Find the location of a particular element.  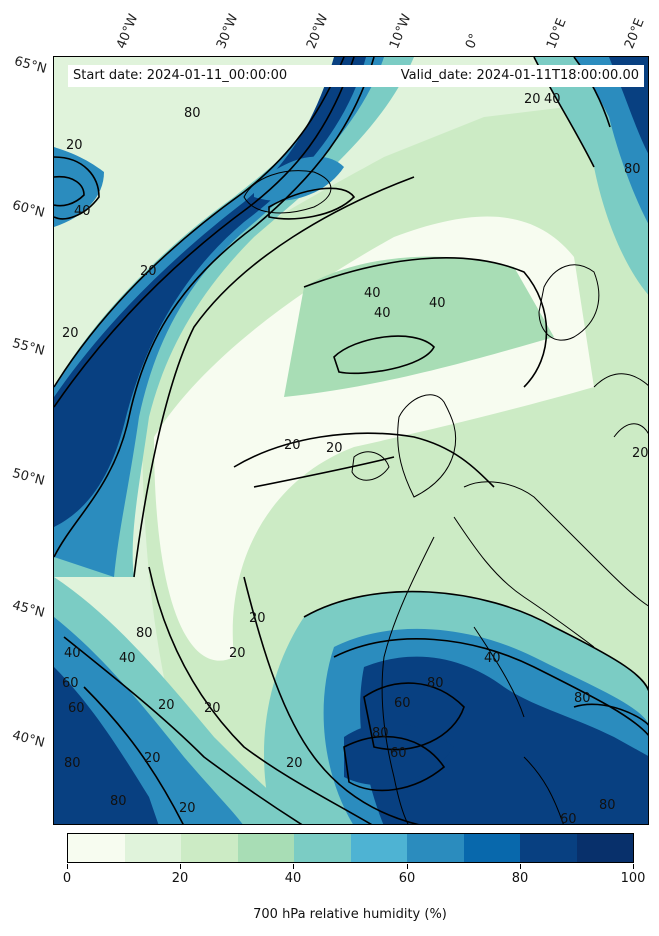

lat-label-55n: 55°N is located at coordinates (28, 347).